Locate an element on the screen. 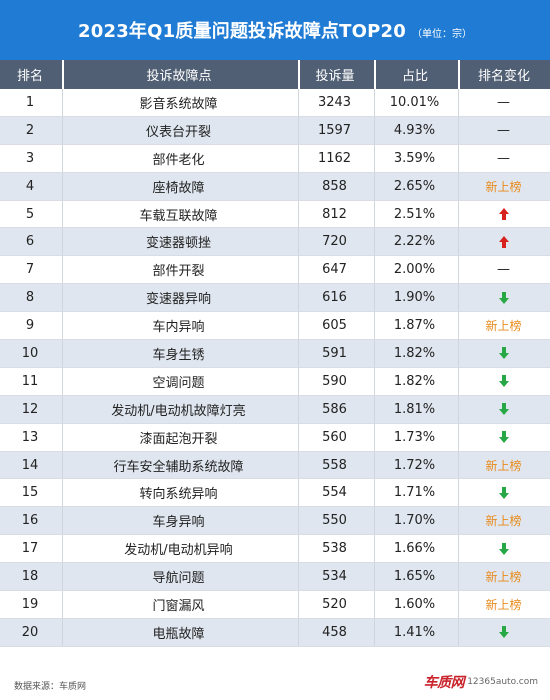 The width and height of the screenshot is (550, 700). count-cell: 534 is located at coordinates (334, 577).